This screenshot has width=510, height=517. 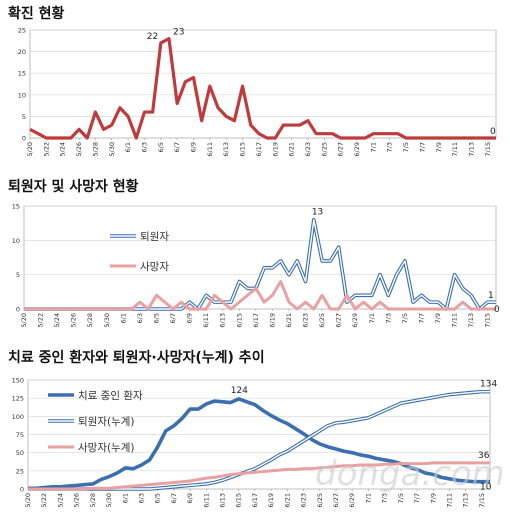 I want to click on y-tick-label: 20, so click(x=22, y=52).